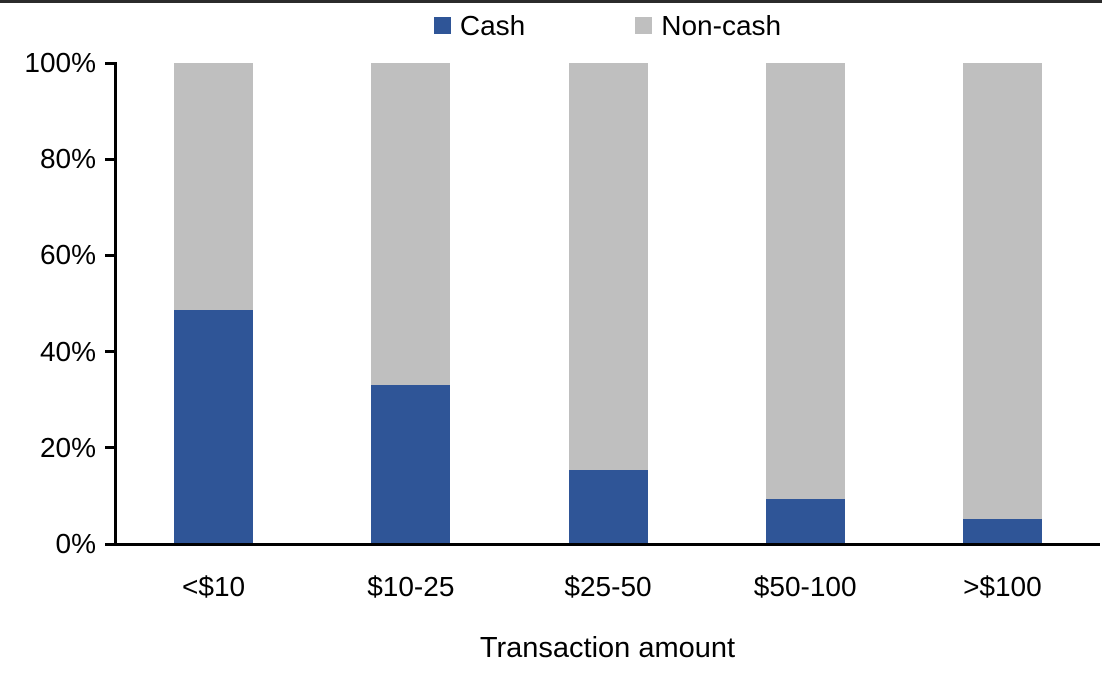  I want to click on y-tick-label: 100%, so click(60, 62).